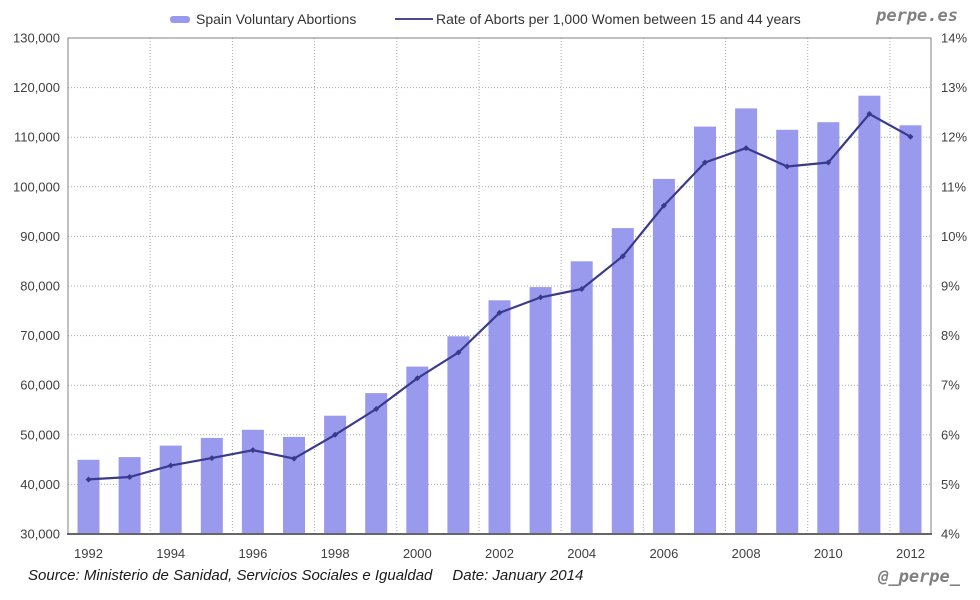 This screenshot has width=980, height=600. I want to click on line-series-swatch-icon, so click(414, 19).